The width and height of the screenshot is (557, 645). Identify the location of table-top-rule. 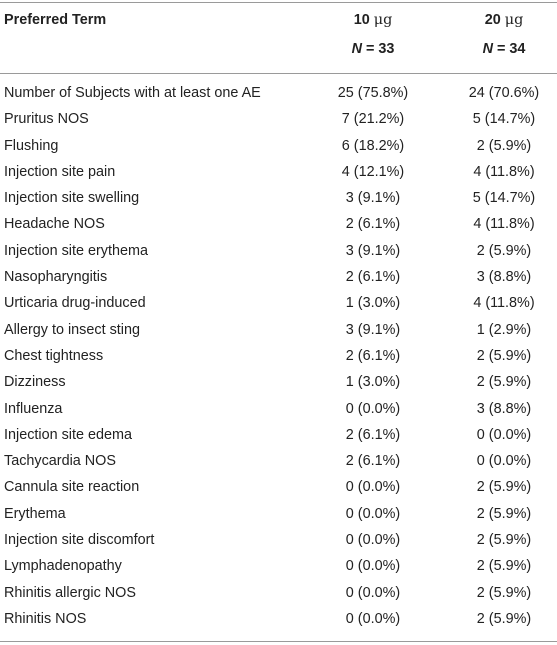
(278, 2).